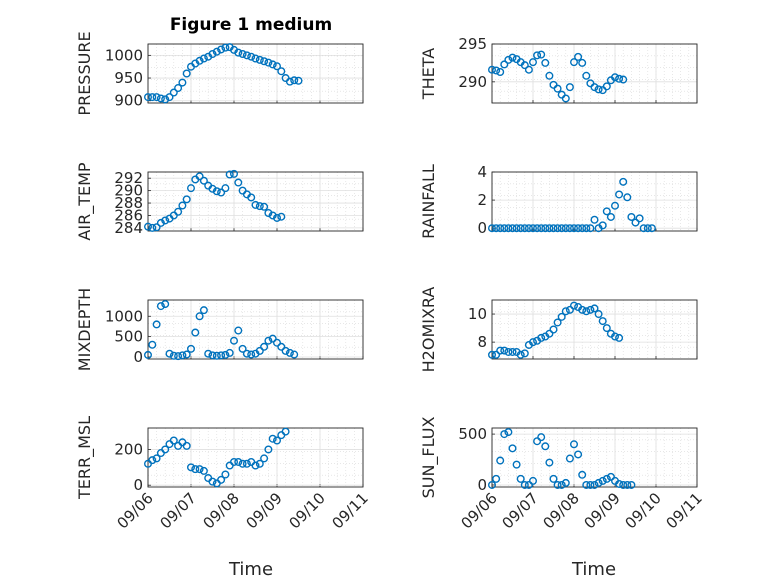 The width and height of the screenshot is (778, 583). Describe the element at coordinates (178, 510) in the screenshot. I see `x-tick-label: 09/07` at that location.